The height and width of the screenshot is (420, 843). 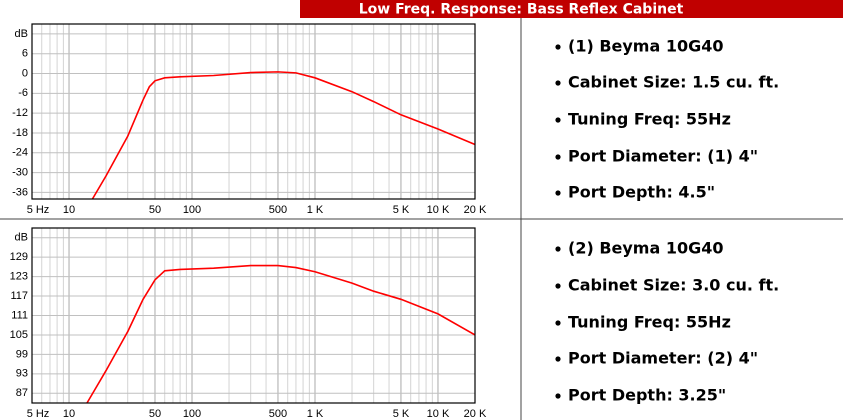 I want to click on y-tick-label: 6, so click(x=25, y=54).